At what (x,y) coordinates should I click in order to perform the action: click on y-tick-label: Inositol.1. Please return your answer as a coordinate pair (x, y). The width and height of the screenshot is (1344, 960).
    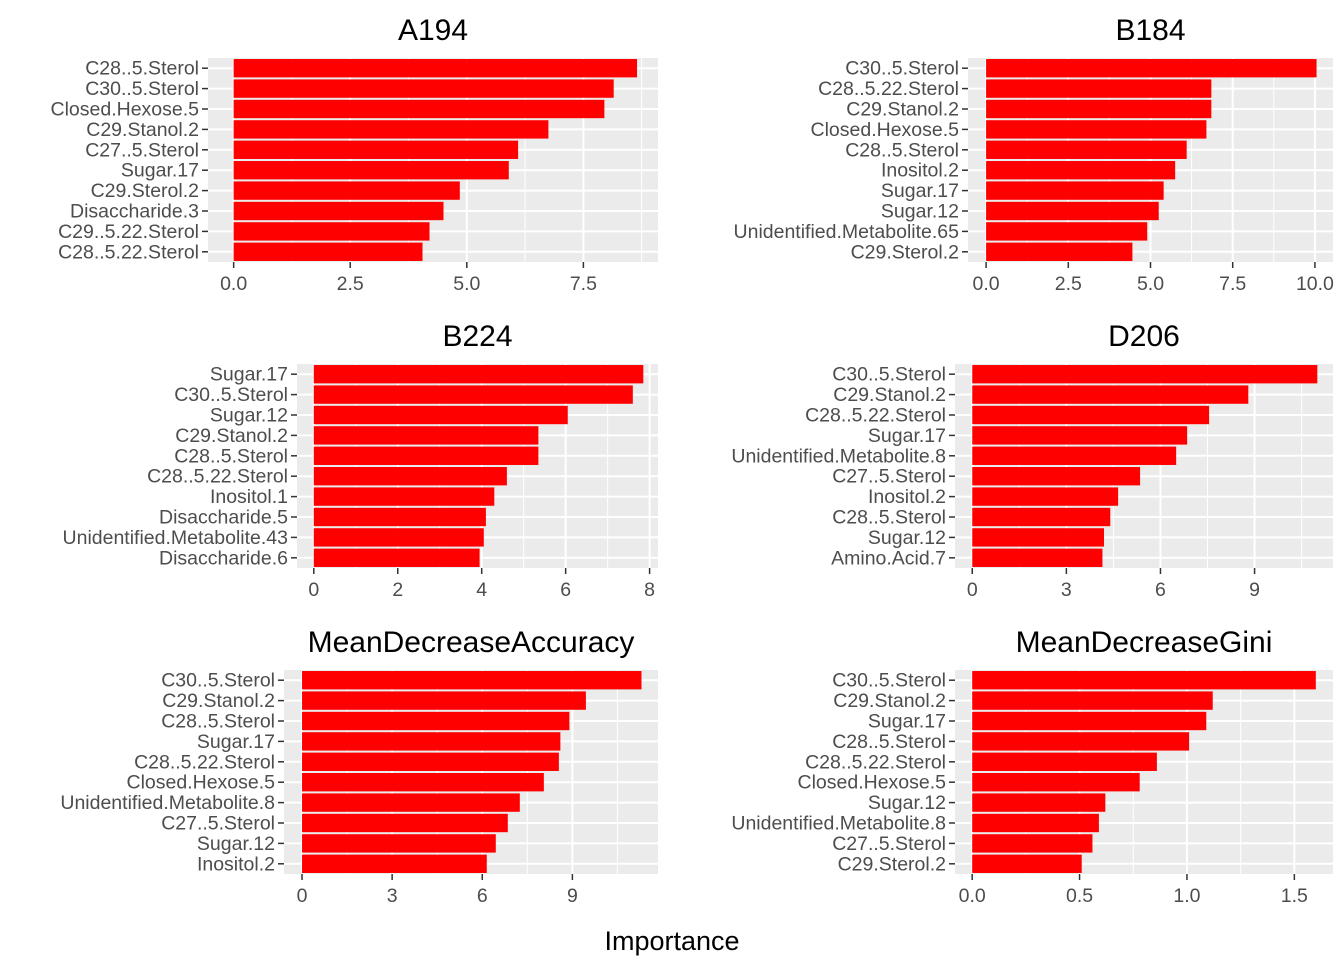
    Looking at the image, I should click on (249, 497).